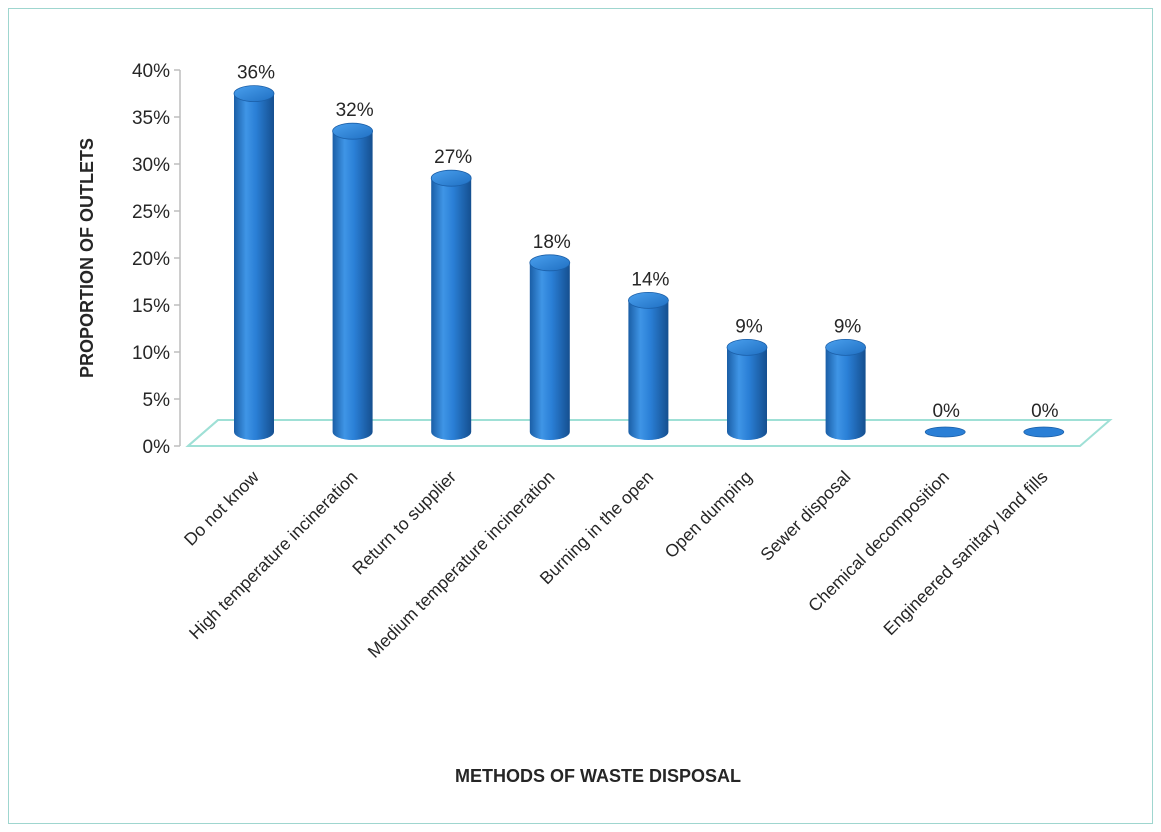 Image resolution: width=1161 pixels, height=832 pixels. I want to click on y-tick-label: 30%, so click(151, 165).